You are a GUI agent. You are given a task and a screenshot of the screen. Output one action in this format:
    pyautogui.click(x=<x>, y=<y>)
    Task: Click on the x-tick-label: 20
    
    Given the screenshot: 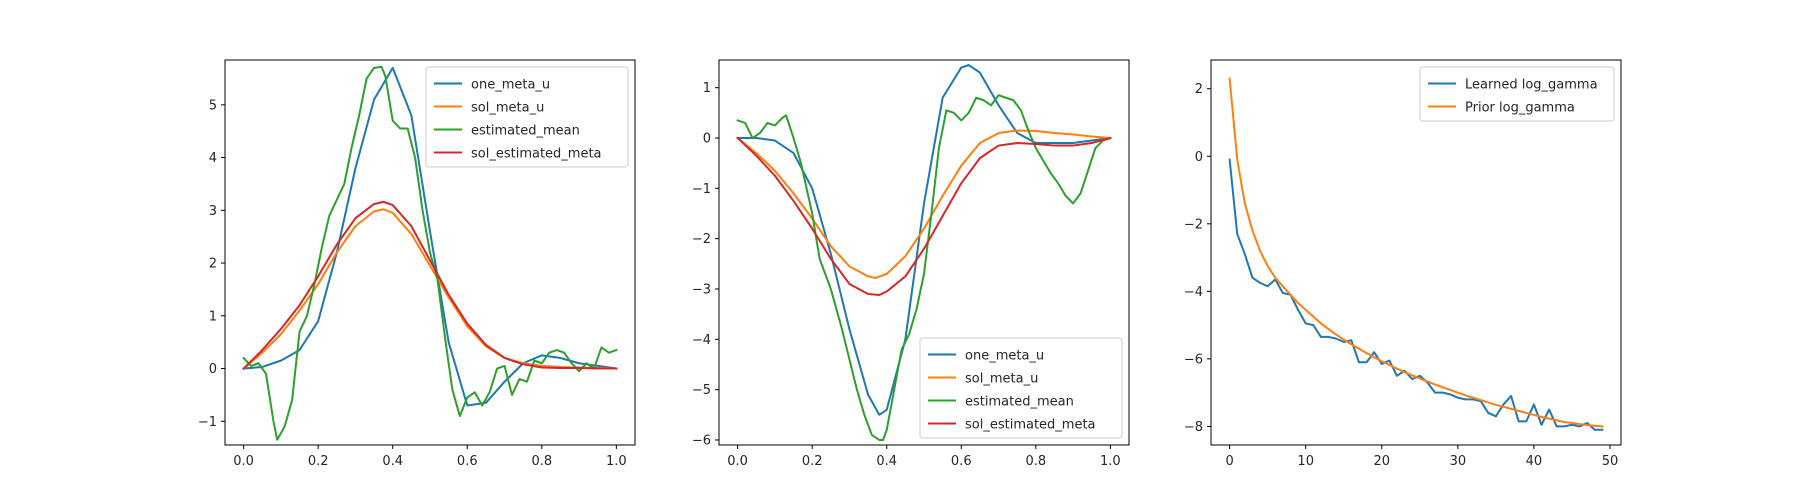 What is the action you would take?
    pyautogui.click(x=1381, y=461)
    